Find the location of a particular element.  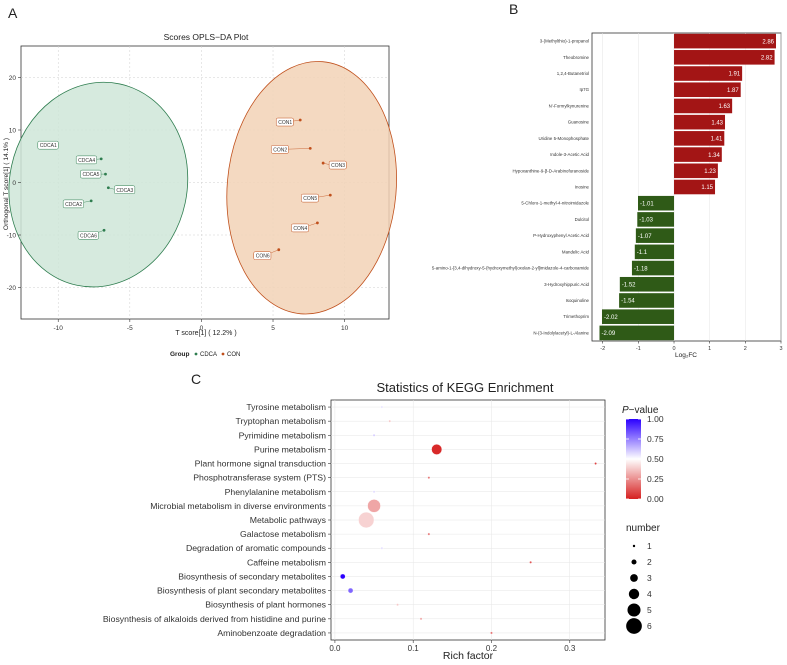

log2fc-category-label: Hypoxanthine-9-β-D-Arabinofuranoside is located at coordinates (551, 170).